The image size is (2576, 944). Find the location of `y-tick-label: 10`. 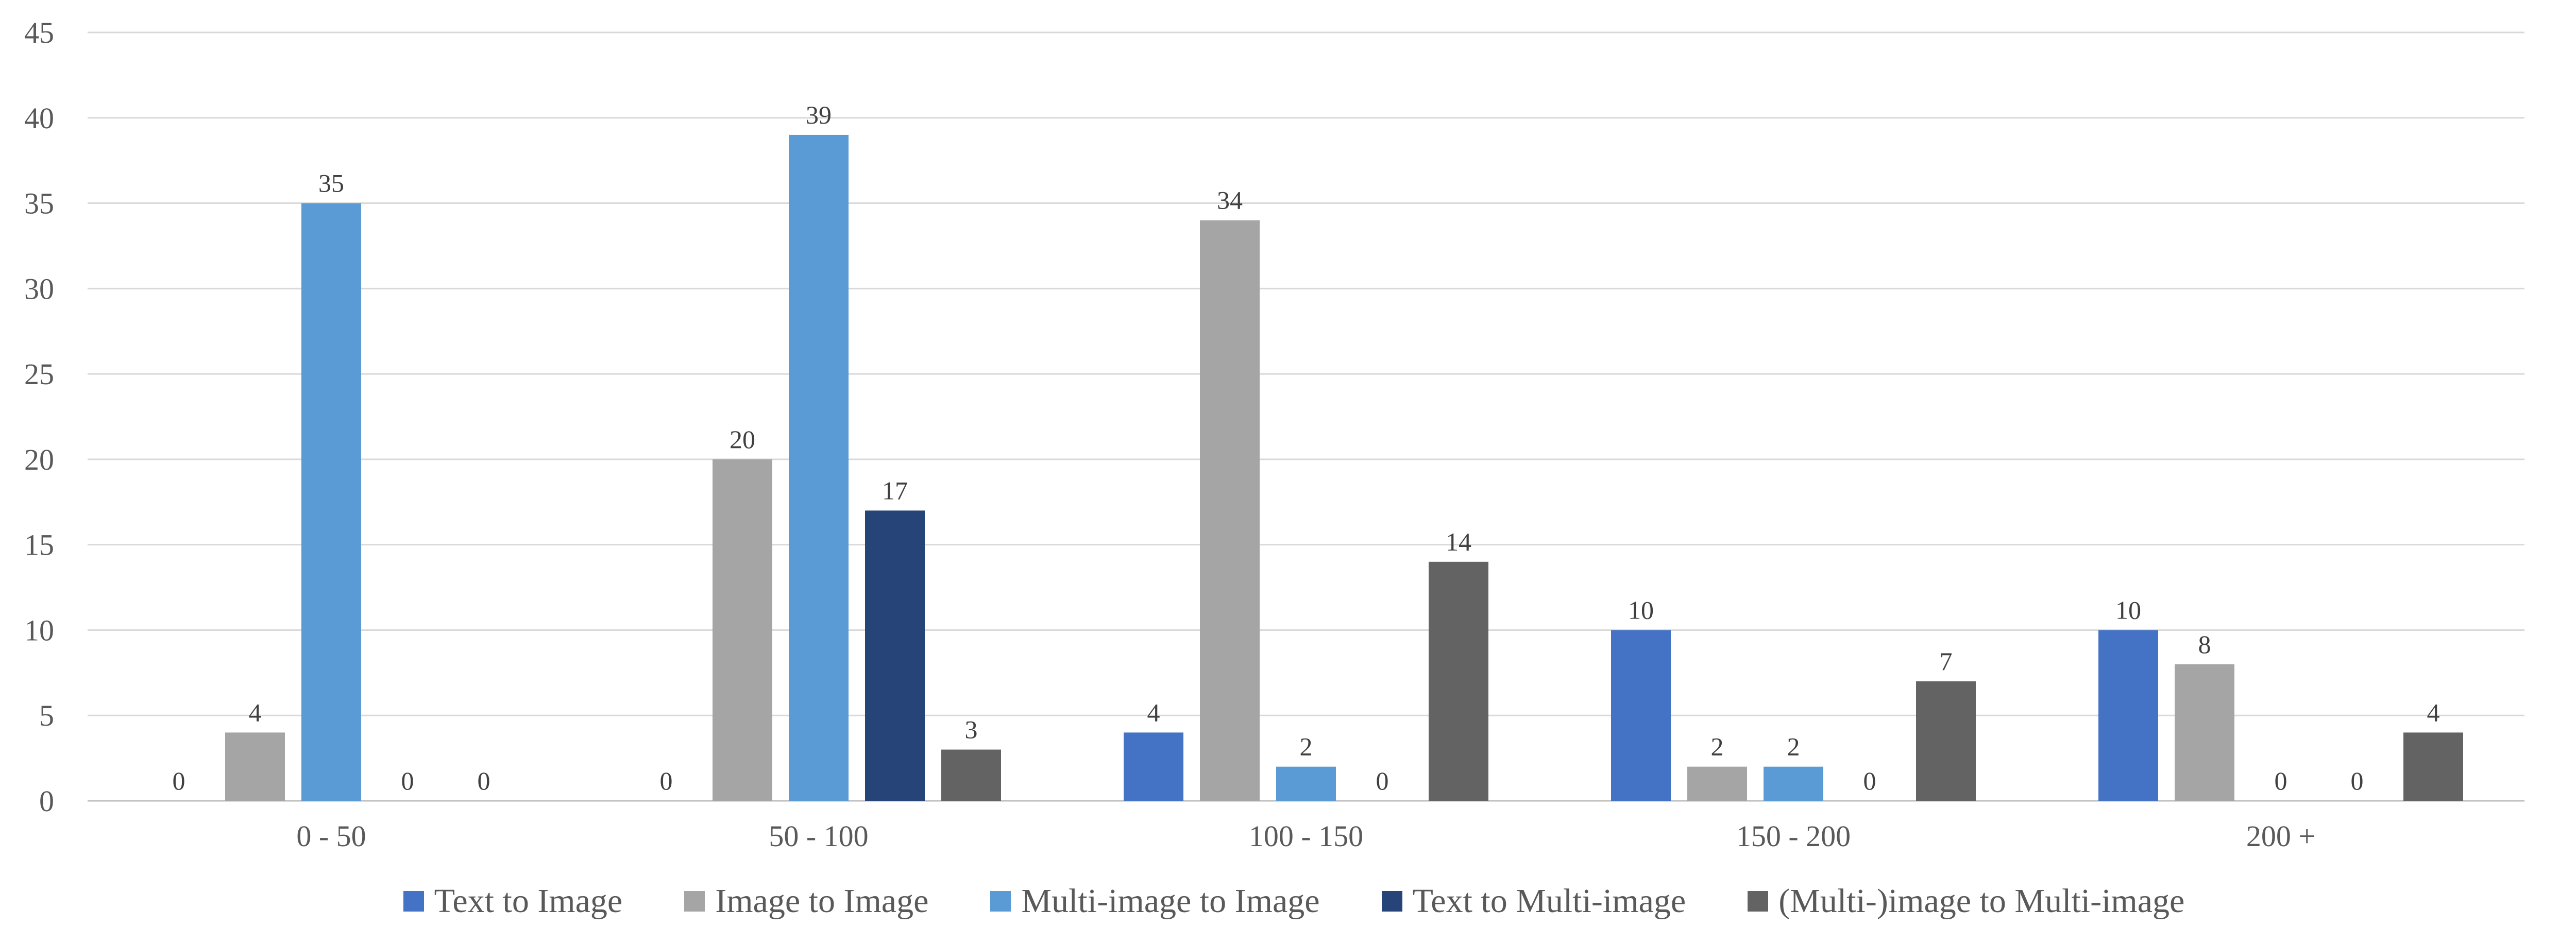

y-tick-label: 10 is located at coordinates (39, 630).